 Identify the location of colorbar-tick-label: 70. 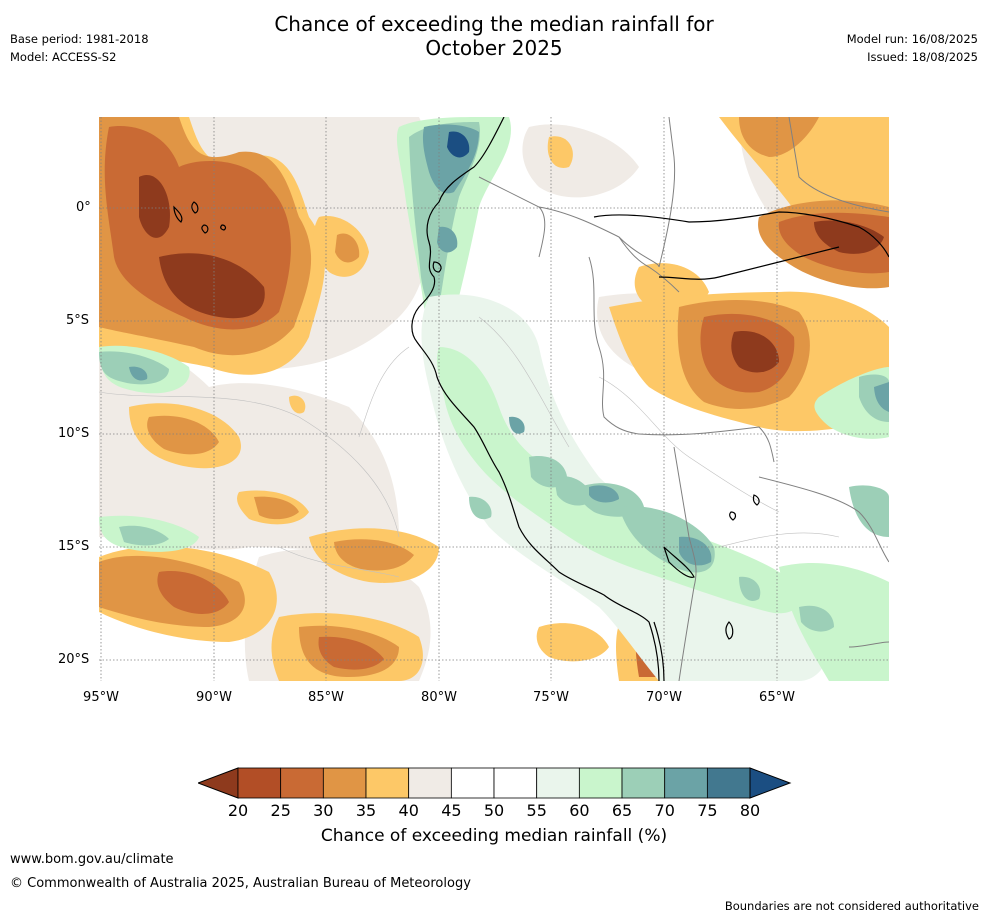
(664, 810).